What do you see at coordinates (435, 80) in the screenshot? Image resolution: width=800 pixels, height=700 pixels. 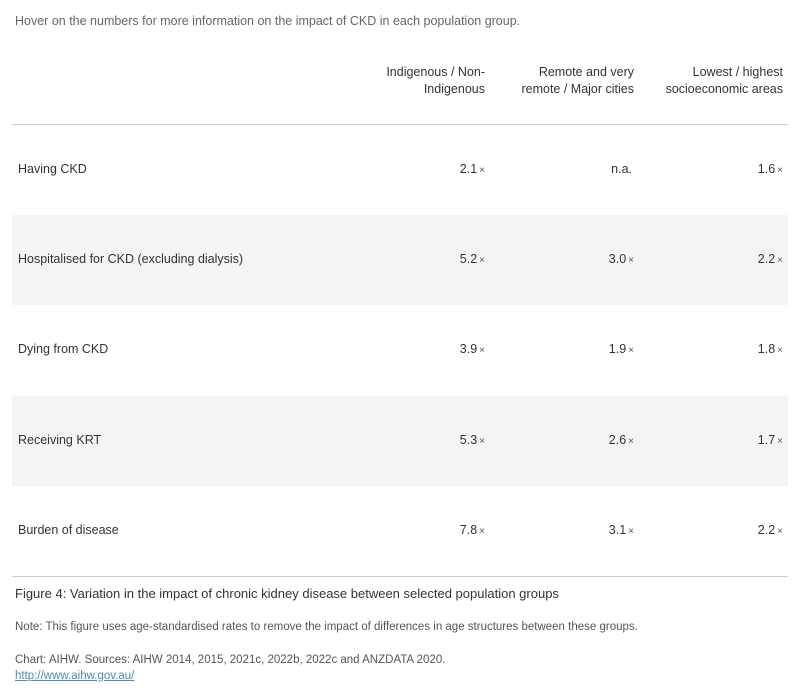 I see `column-header-indigenous: Indigenous / Non- Indigenous` at bounding box center [435, 80].